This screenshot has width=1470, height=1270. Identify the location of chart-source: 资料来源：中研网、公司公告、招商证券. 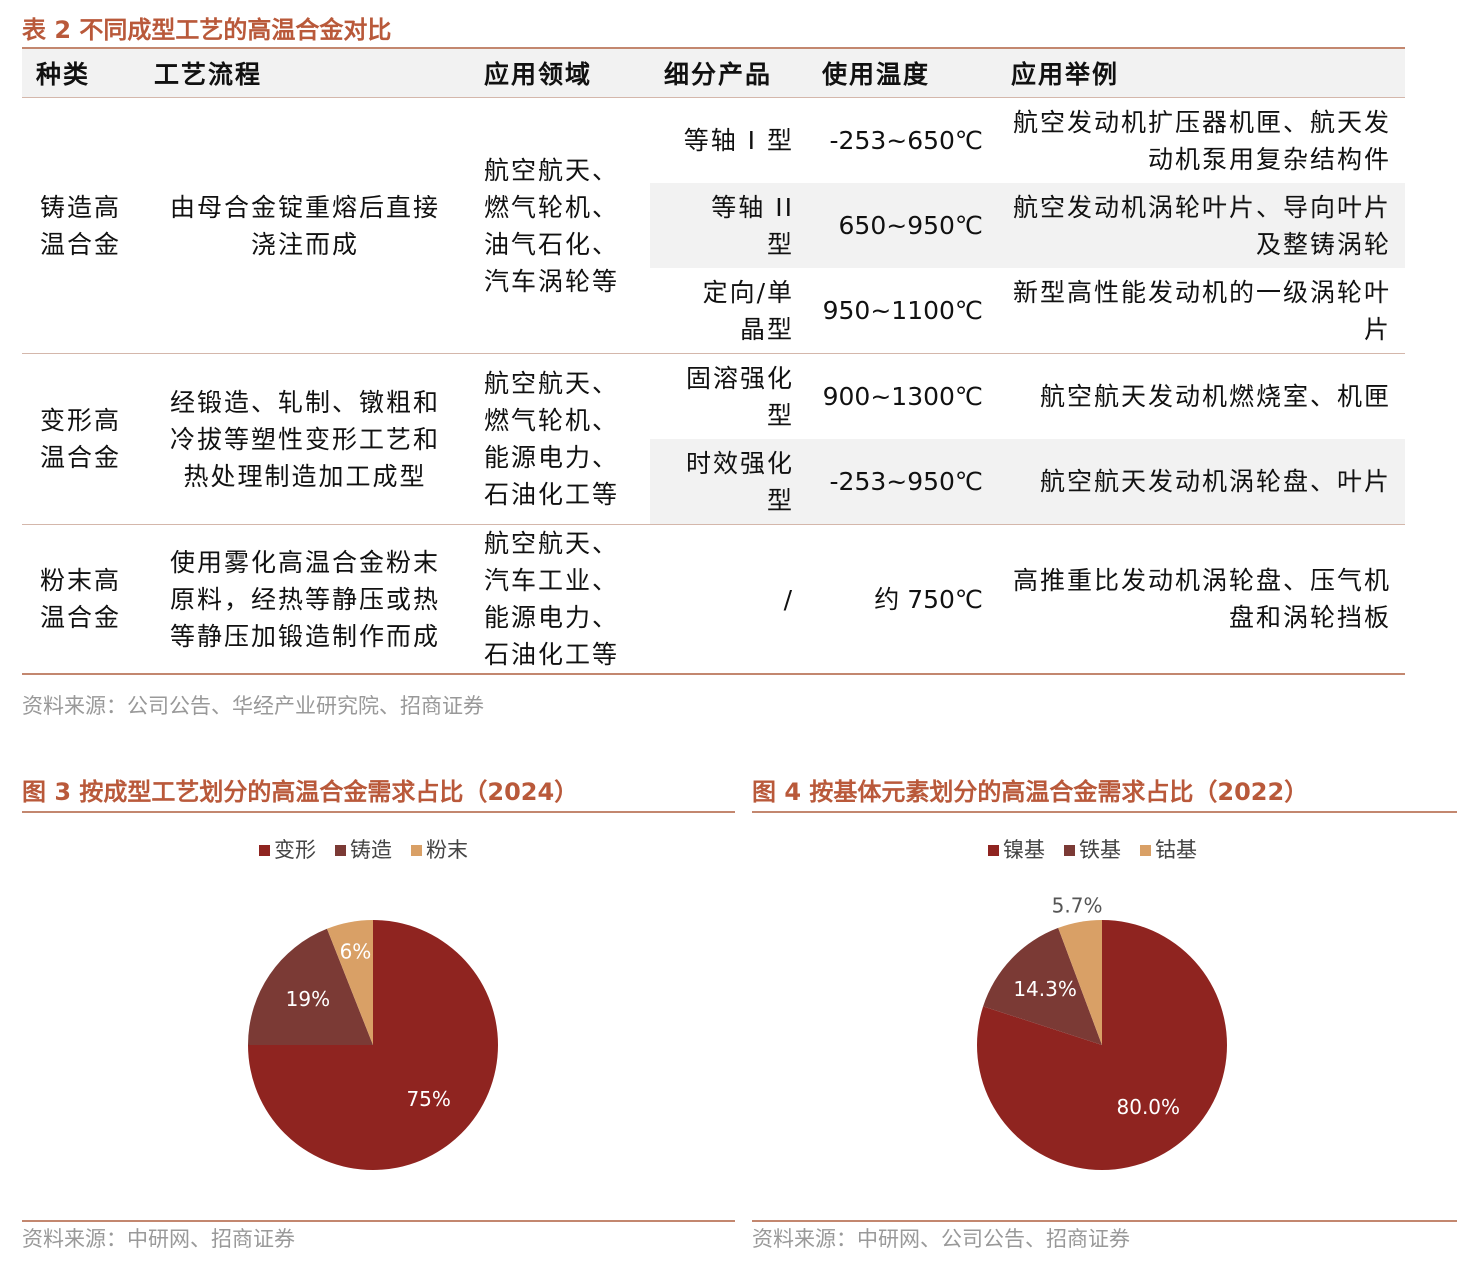
(941, 1239).